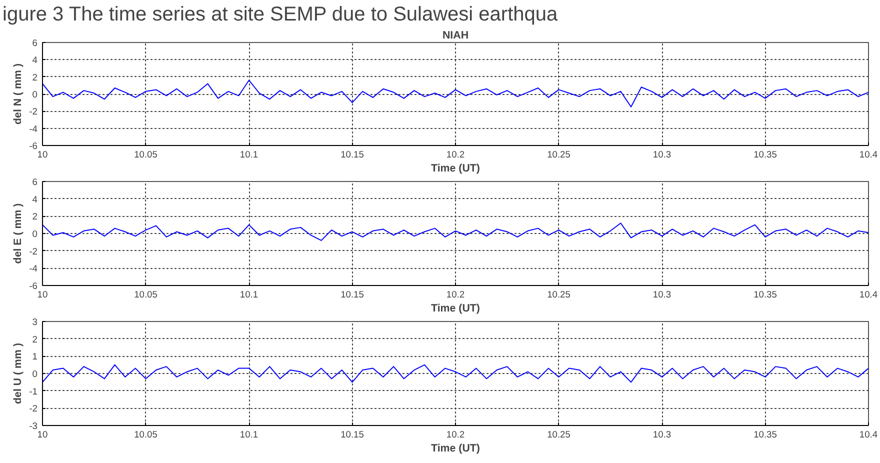  Describe the element at coordinates (455, 36) in the screenshot. I see `chart-title: NIAH` at that location.